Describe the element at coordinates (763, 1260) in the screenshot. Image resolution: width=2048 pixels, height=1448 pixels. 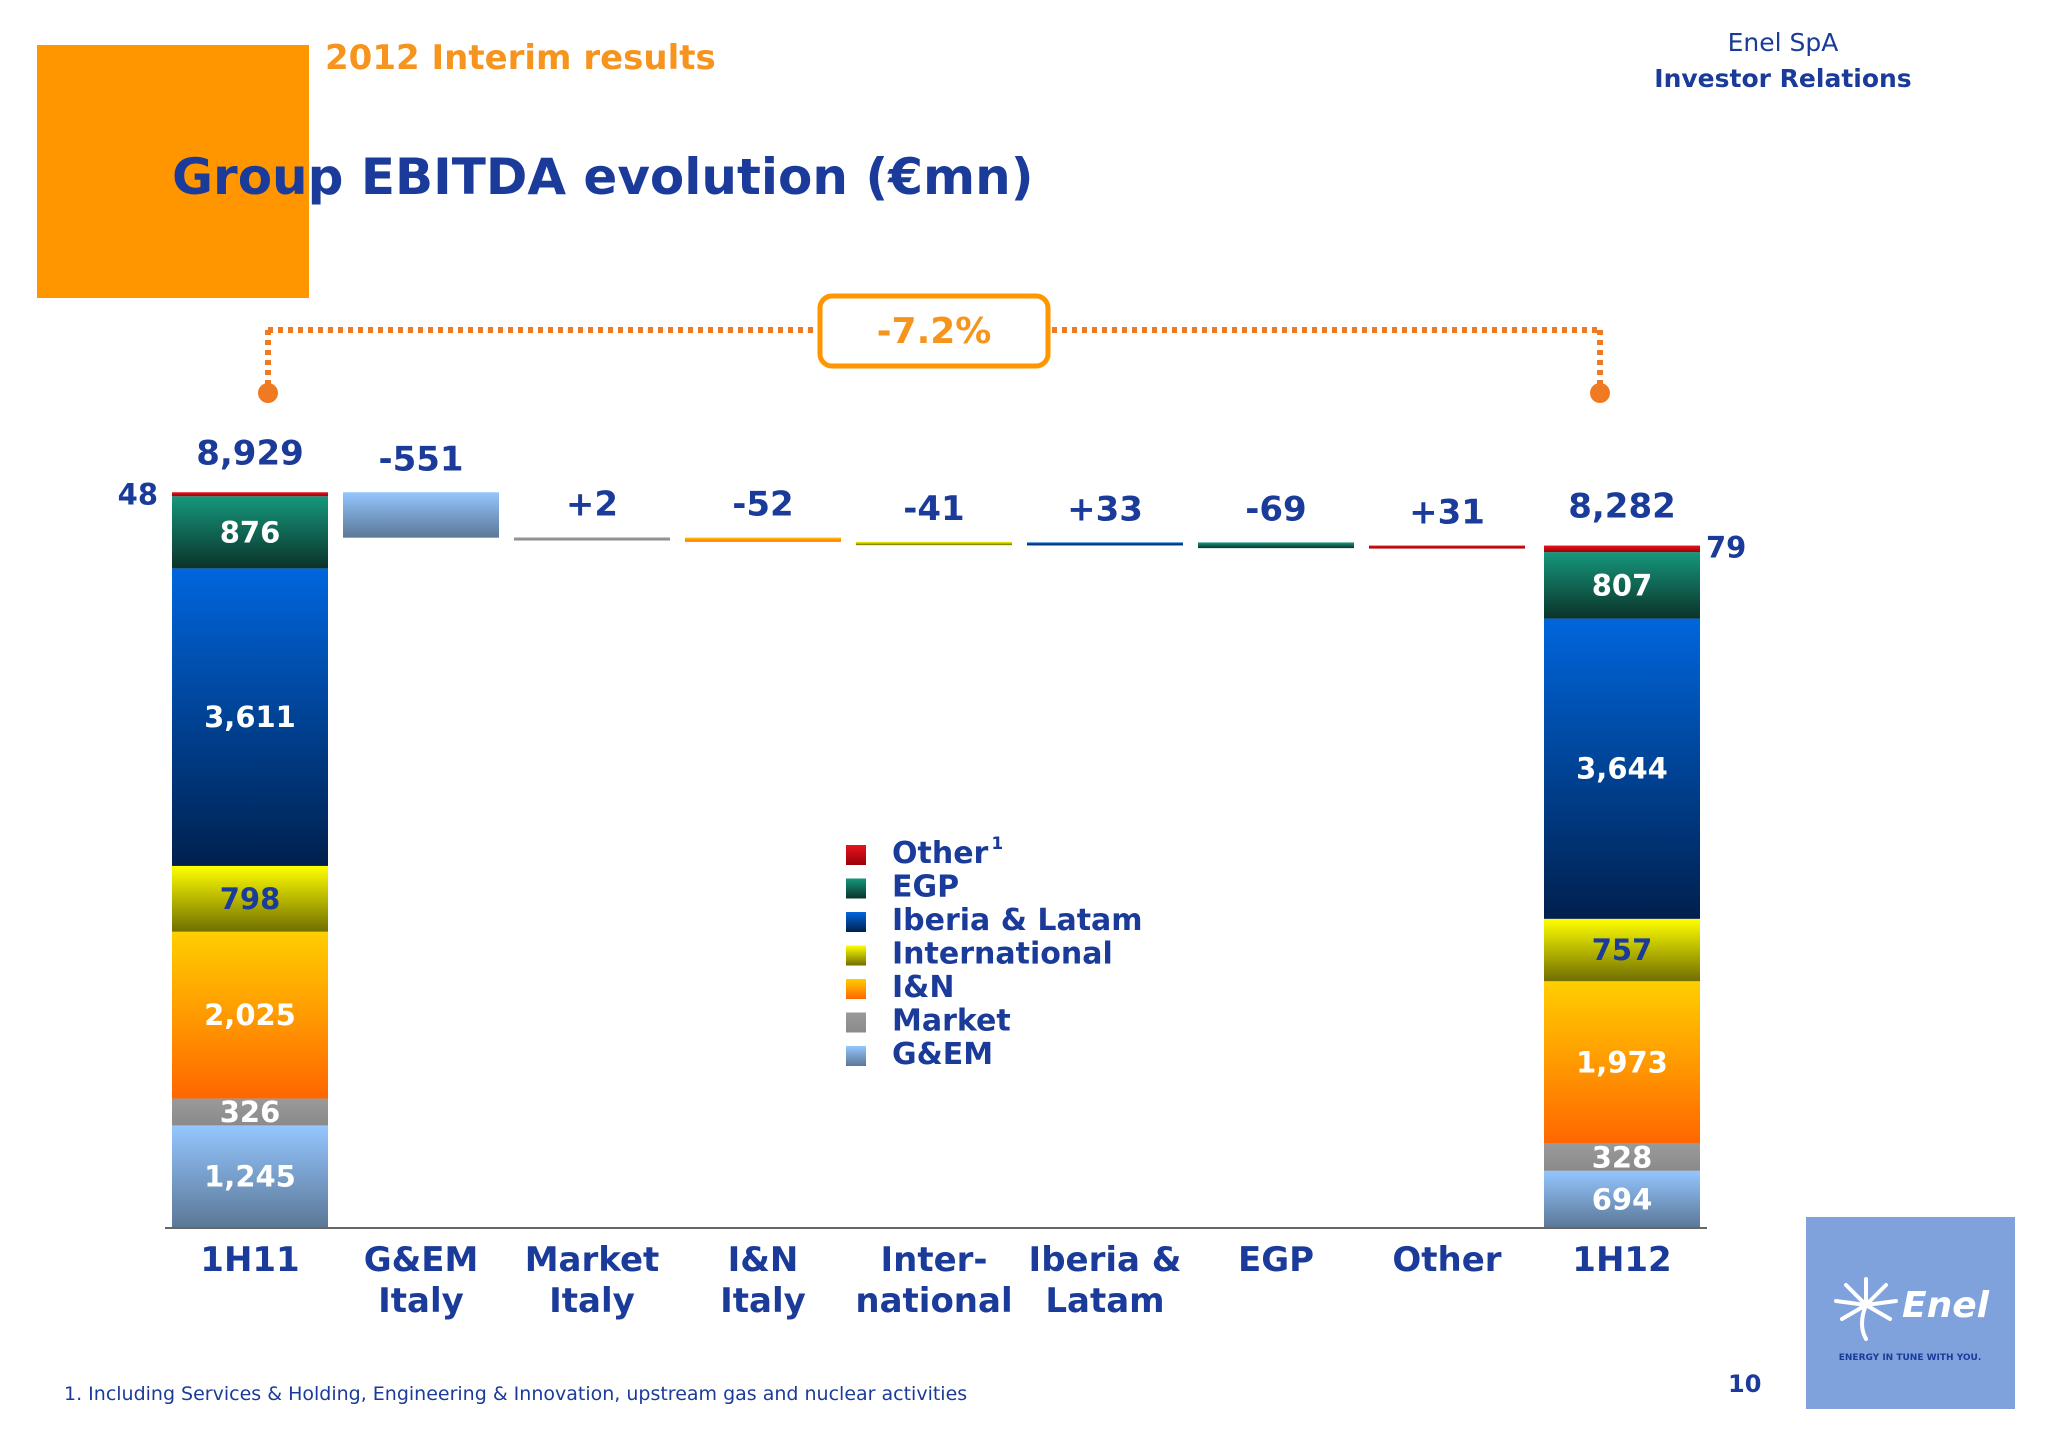
I see `category-label: I&N` at that location.